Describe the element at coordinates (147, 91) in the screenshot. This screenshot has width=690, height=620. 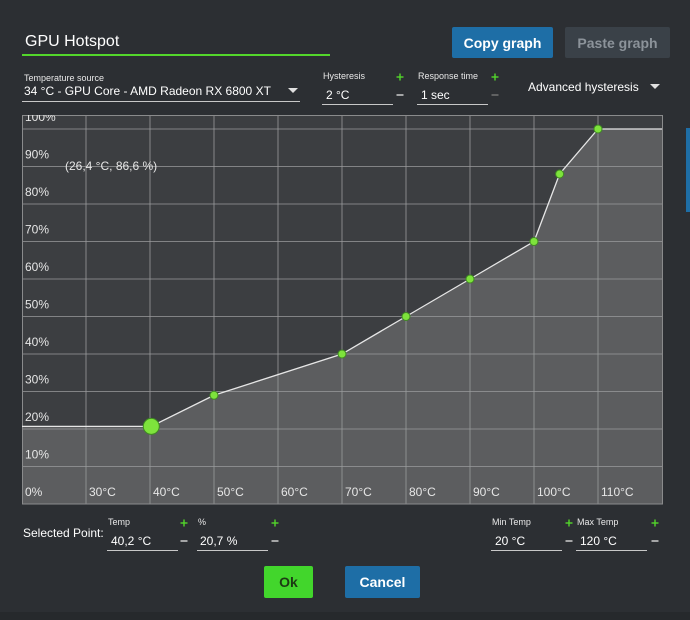
I see `source-value: 34 °C - GPU Core - AMD Radeon RX 6800 XT` at that location.